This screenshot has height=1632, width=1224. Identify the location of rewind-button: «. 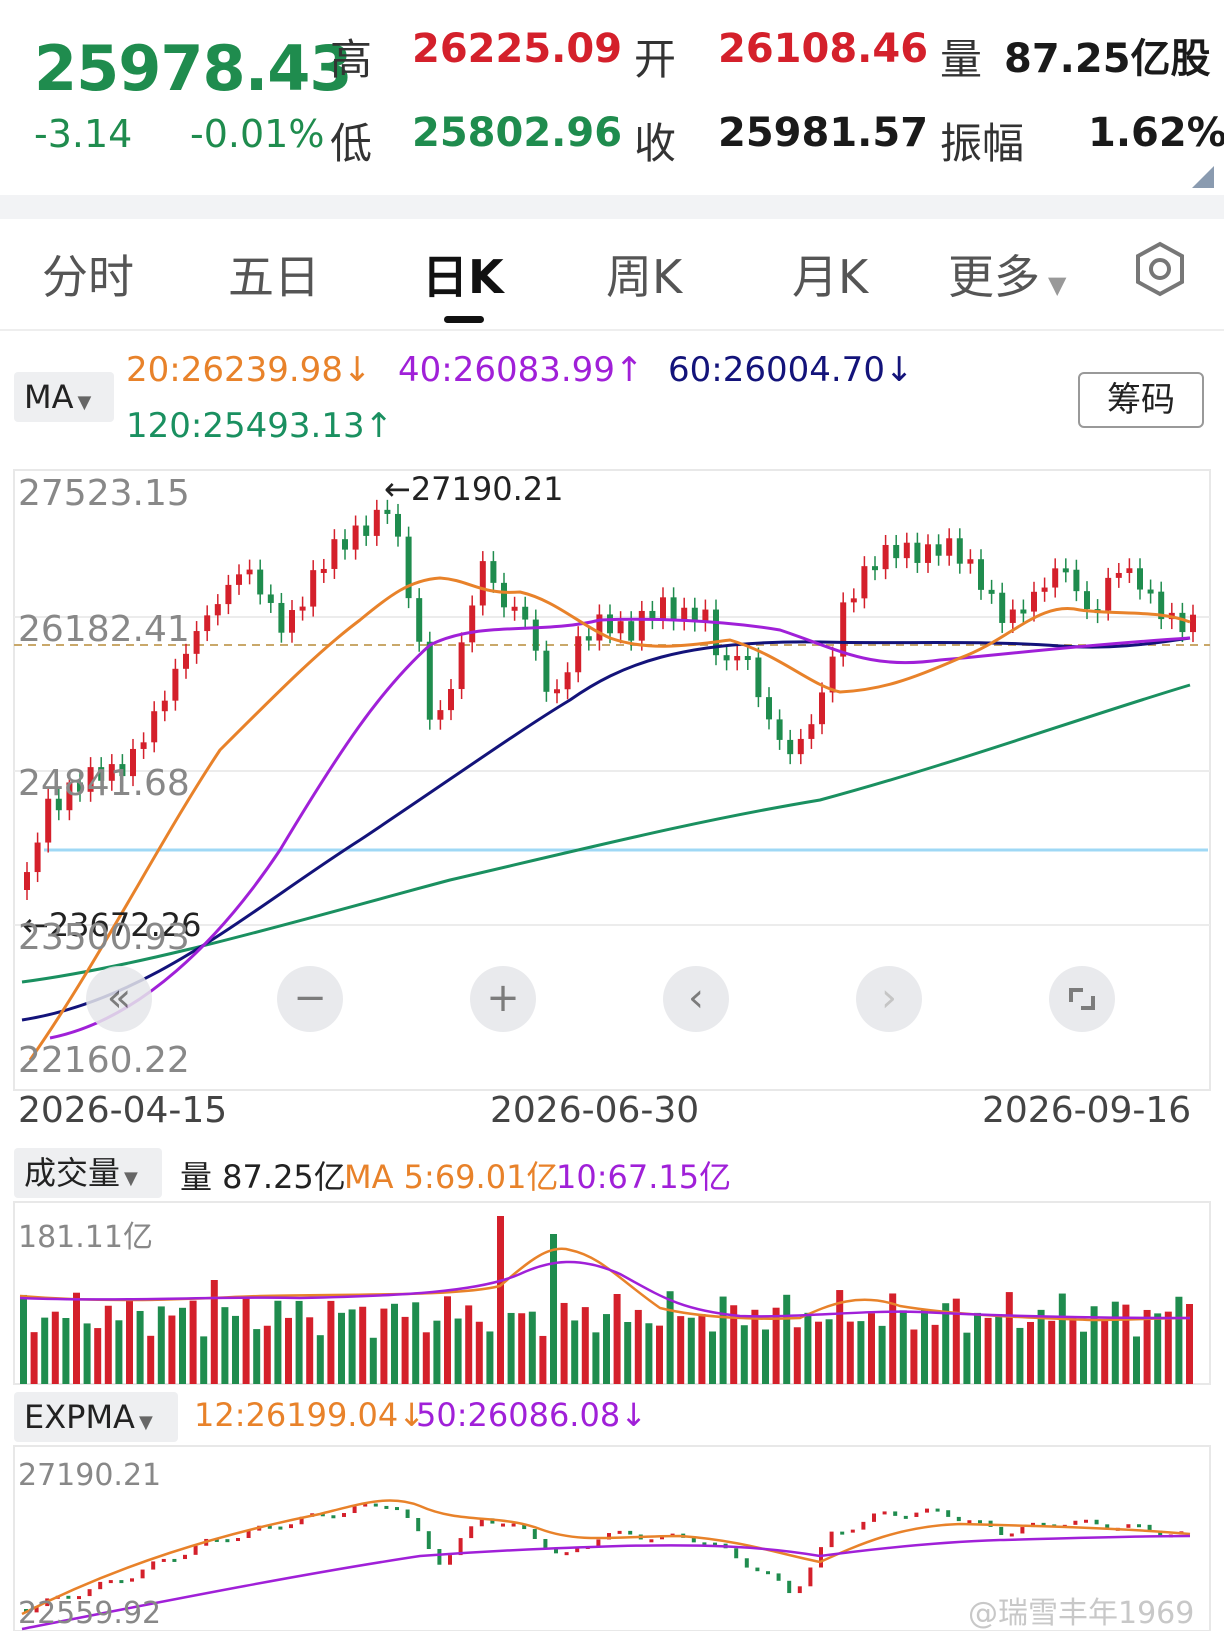
(119, 999).